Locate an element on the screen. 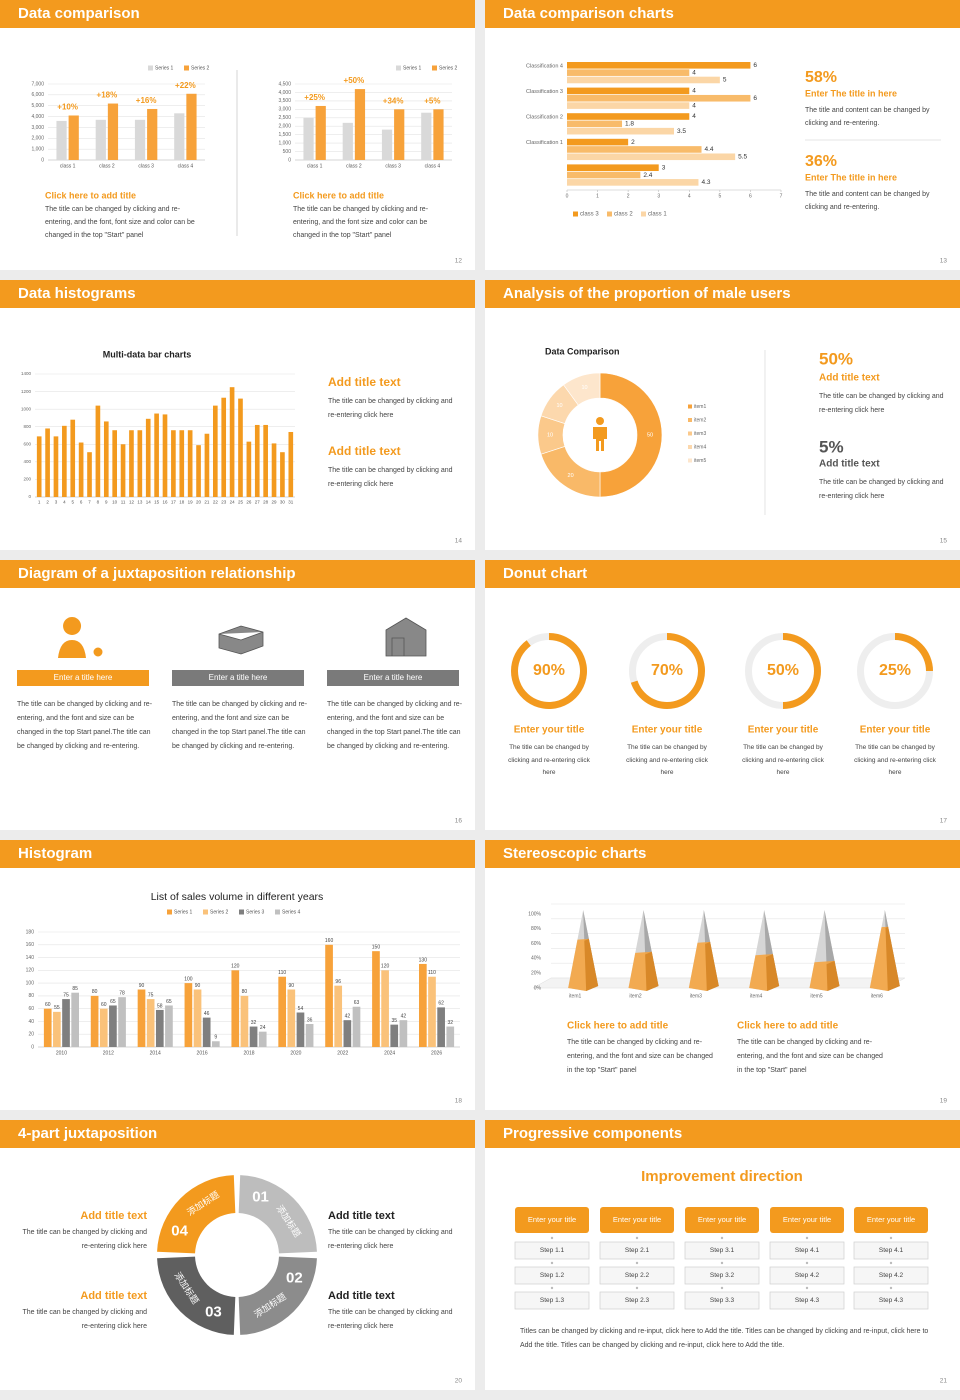  page-number: 13 is located at coordinates (944, 261).